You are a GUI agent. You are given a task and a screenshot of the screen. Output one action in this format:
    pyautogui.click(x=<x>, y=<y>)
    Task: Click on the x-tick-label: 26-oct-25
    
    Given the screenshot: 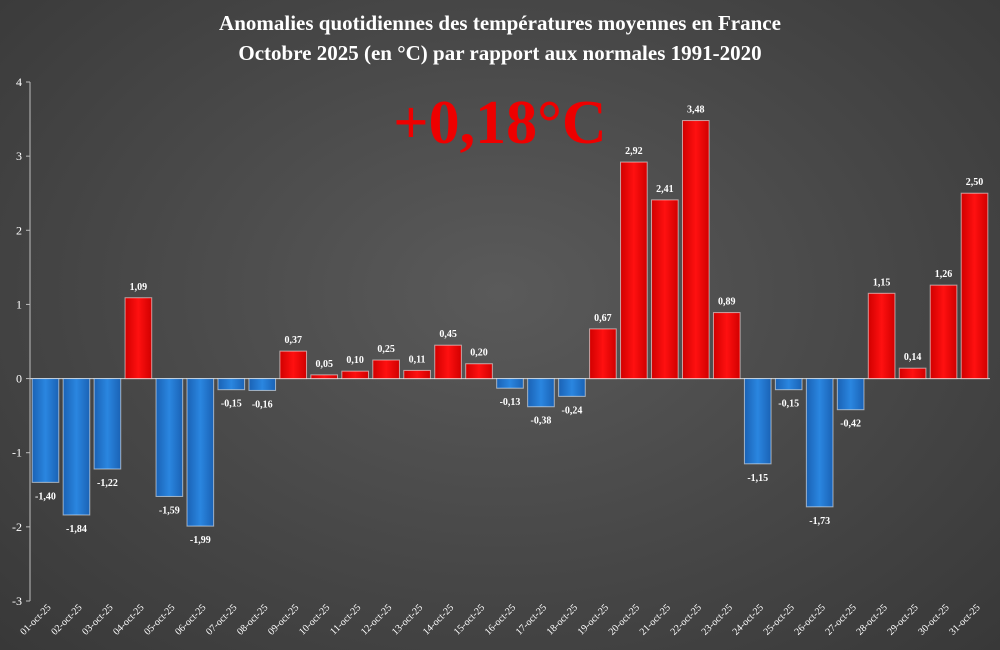 What is the action you would take?
    pyautogui.click(x=810, y=619)
    